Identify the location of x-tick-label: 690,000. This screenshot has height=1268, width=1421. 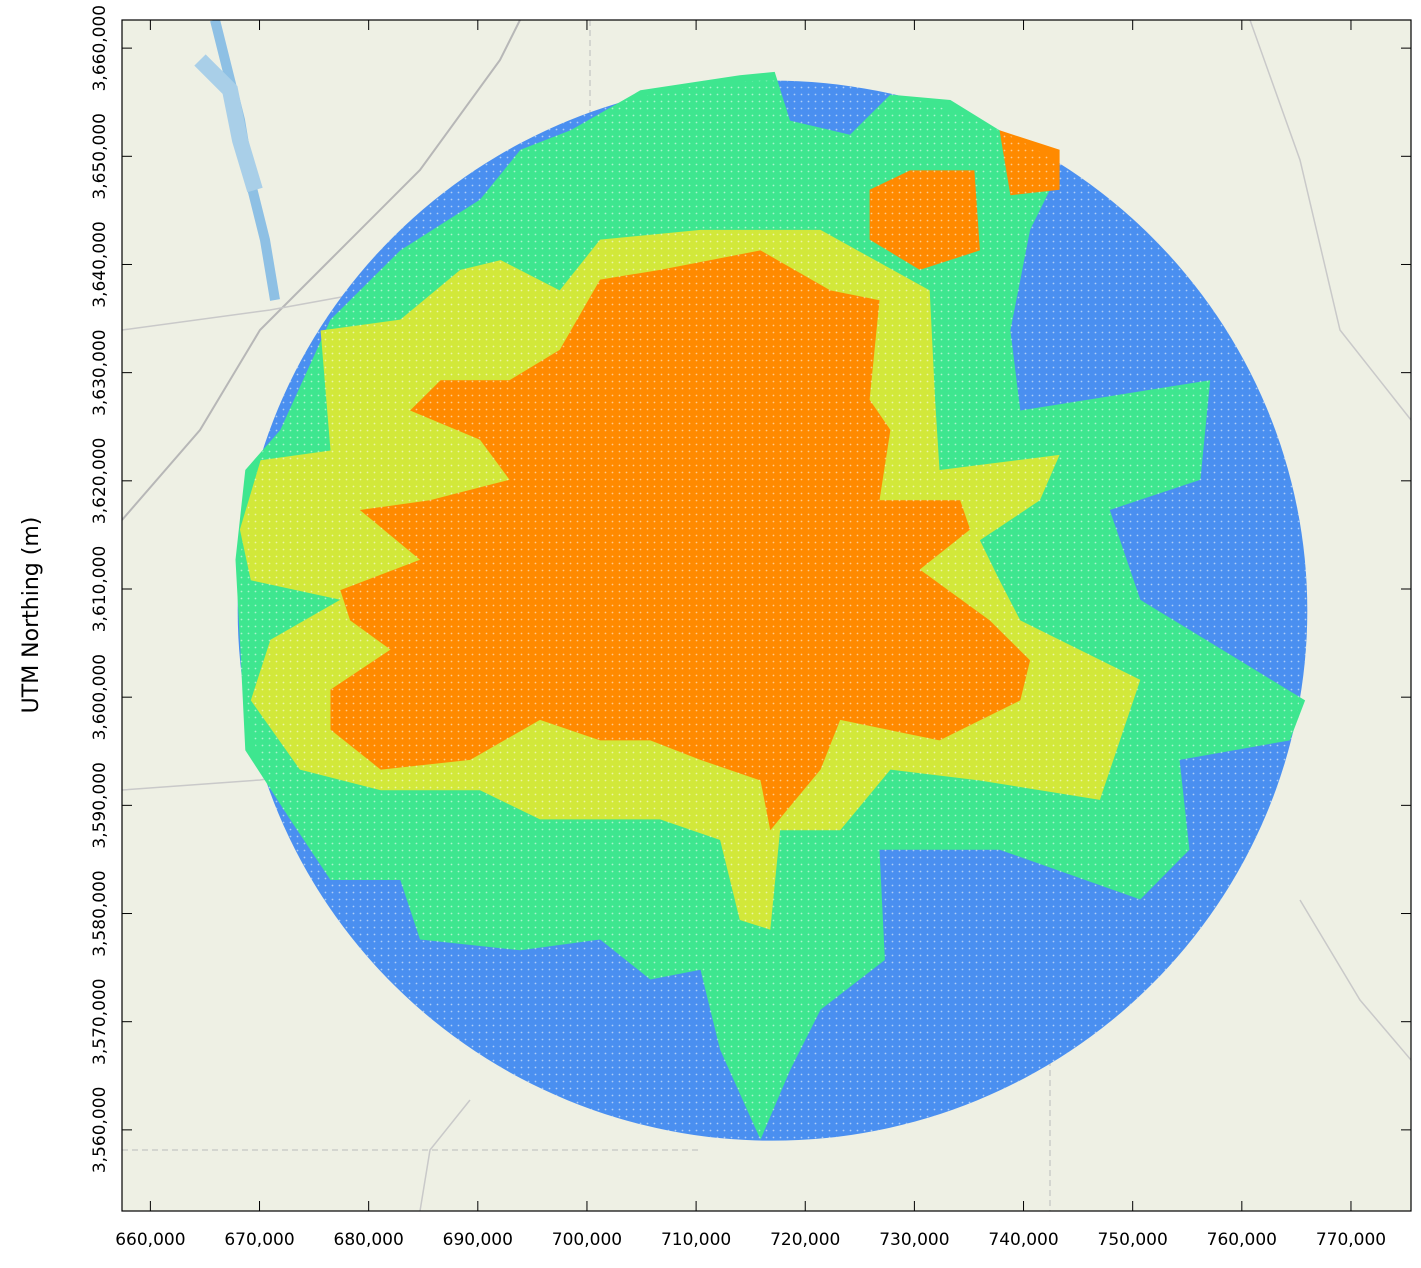
(478, 1240).